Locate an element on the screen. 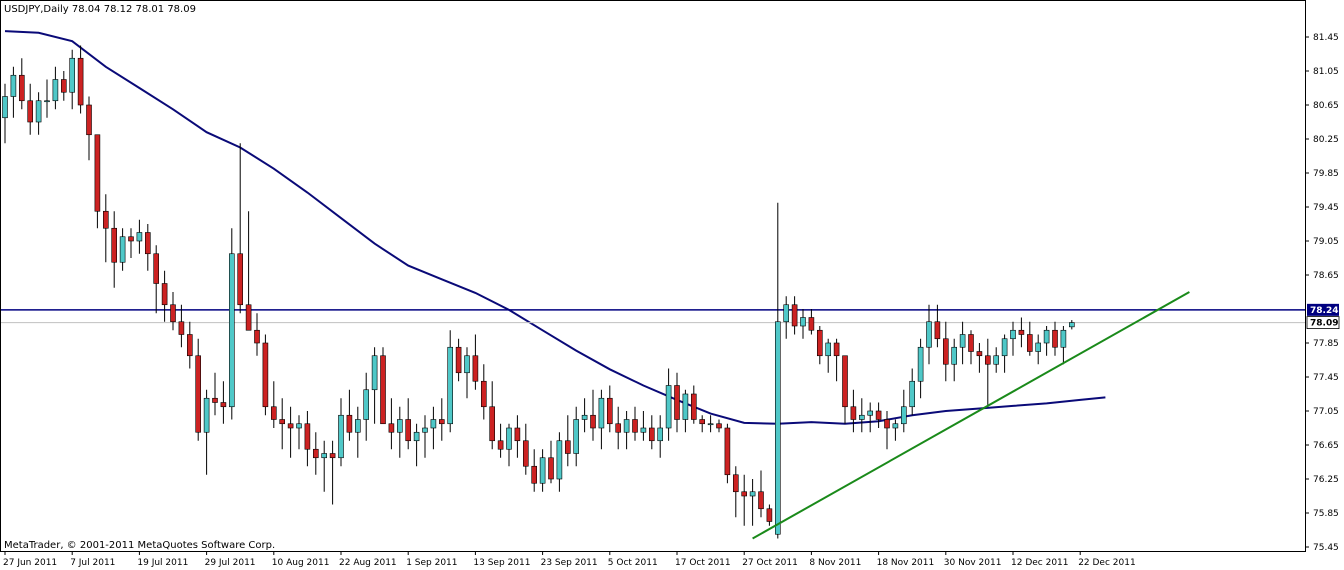  x-tick-label: 7 Jul 2011 is located at coordinates (92, 563).